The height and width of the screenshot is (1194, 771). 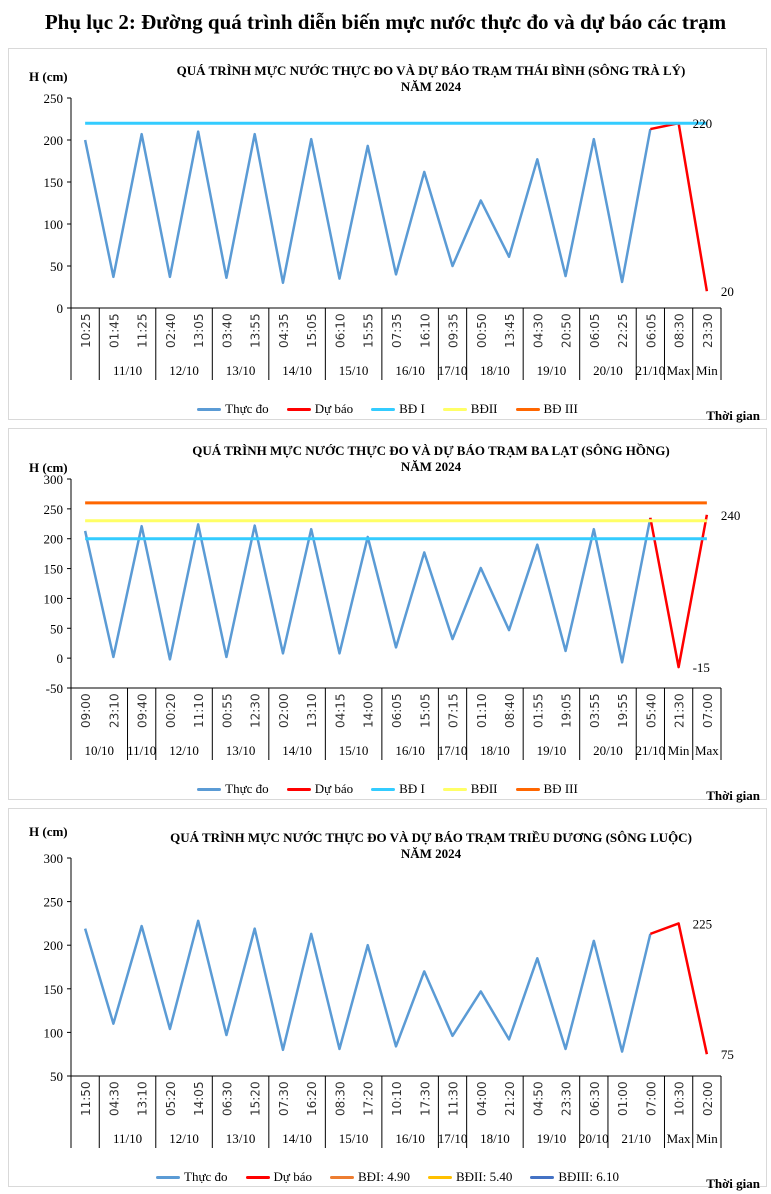 What do you see at coordinates (727, 291) in the screenshot?
I see `data-label: 20` at bounding box center [727, 291].